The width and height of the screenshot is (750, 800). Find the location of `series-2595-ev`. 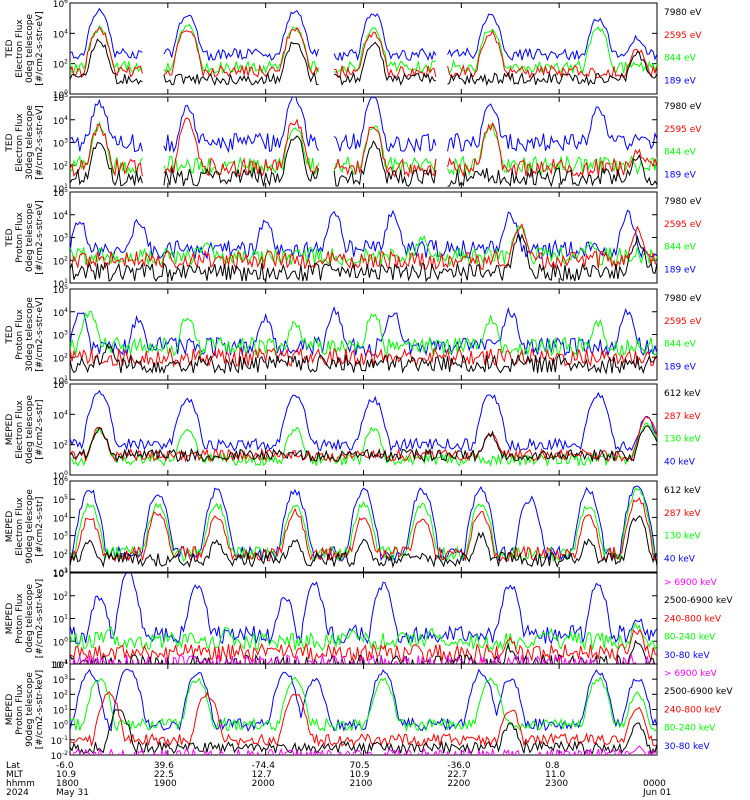

series-2595-ev is located at coordinates (363, 53).